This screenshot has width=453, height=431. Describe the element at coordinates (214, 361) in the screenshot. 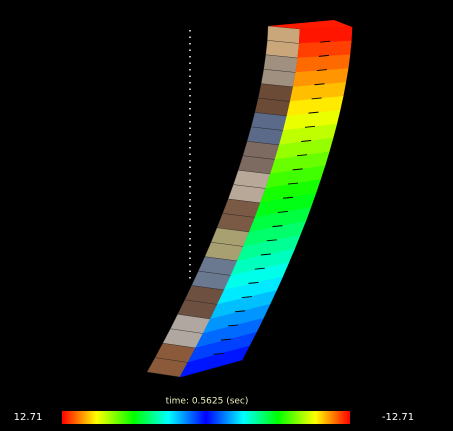

I see `front-face-segment` at that location.